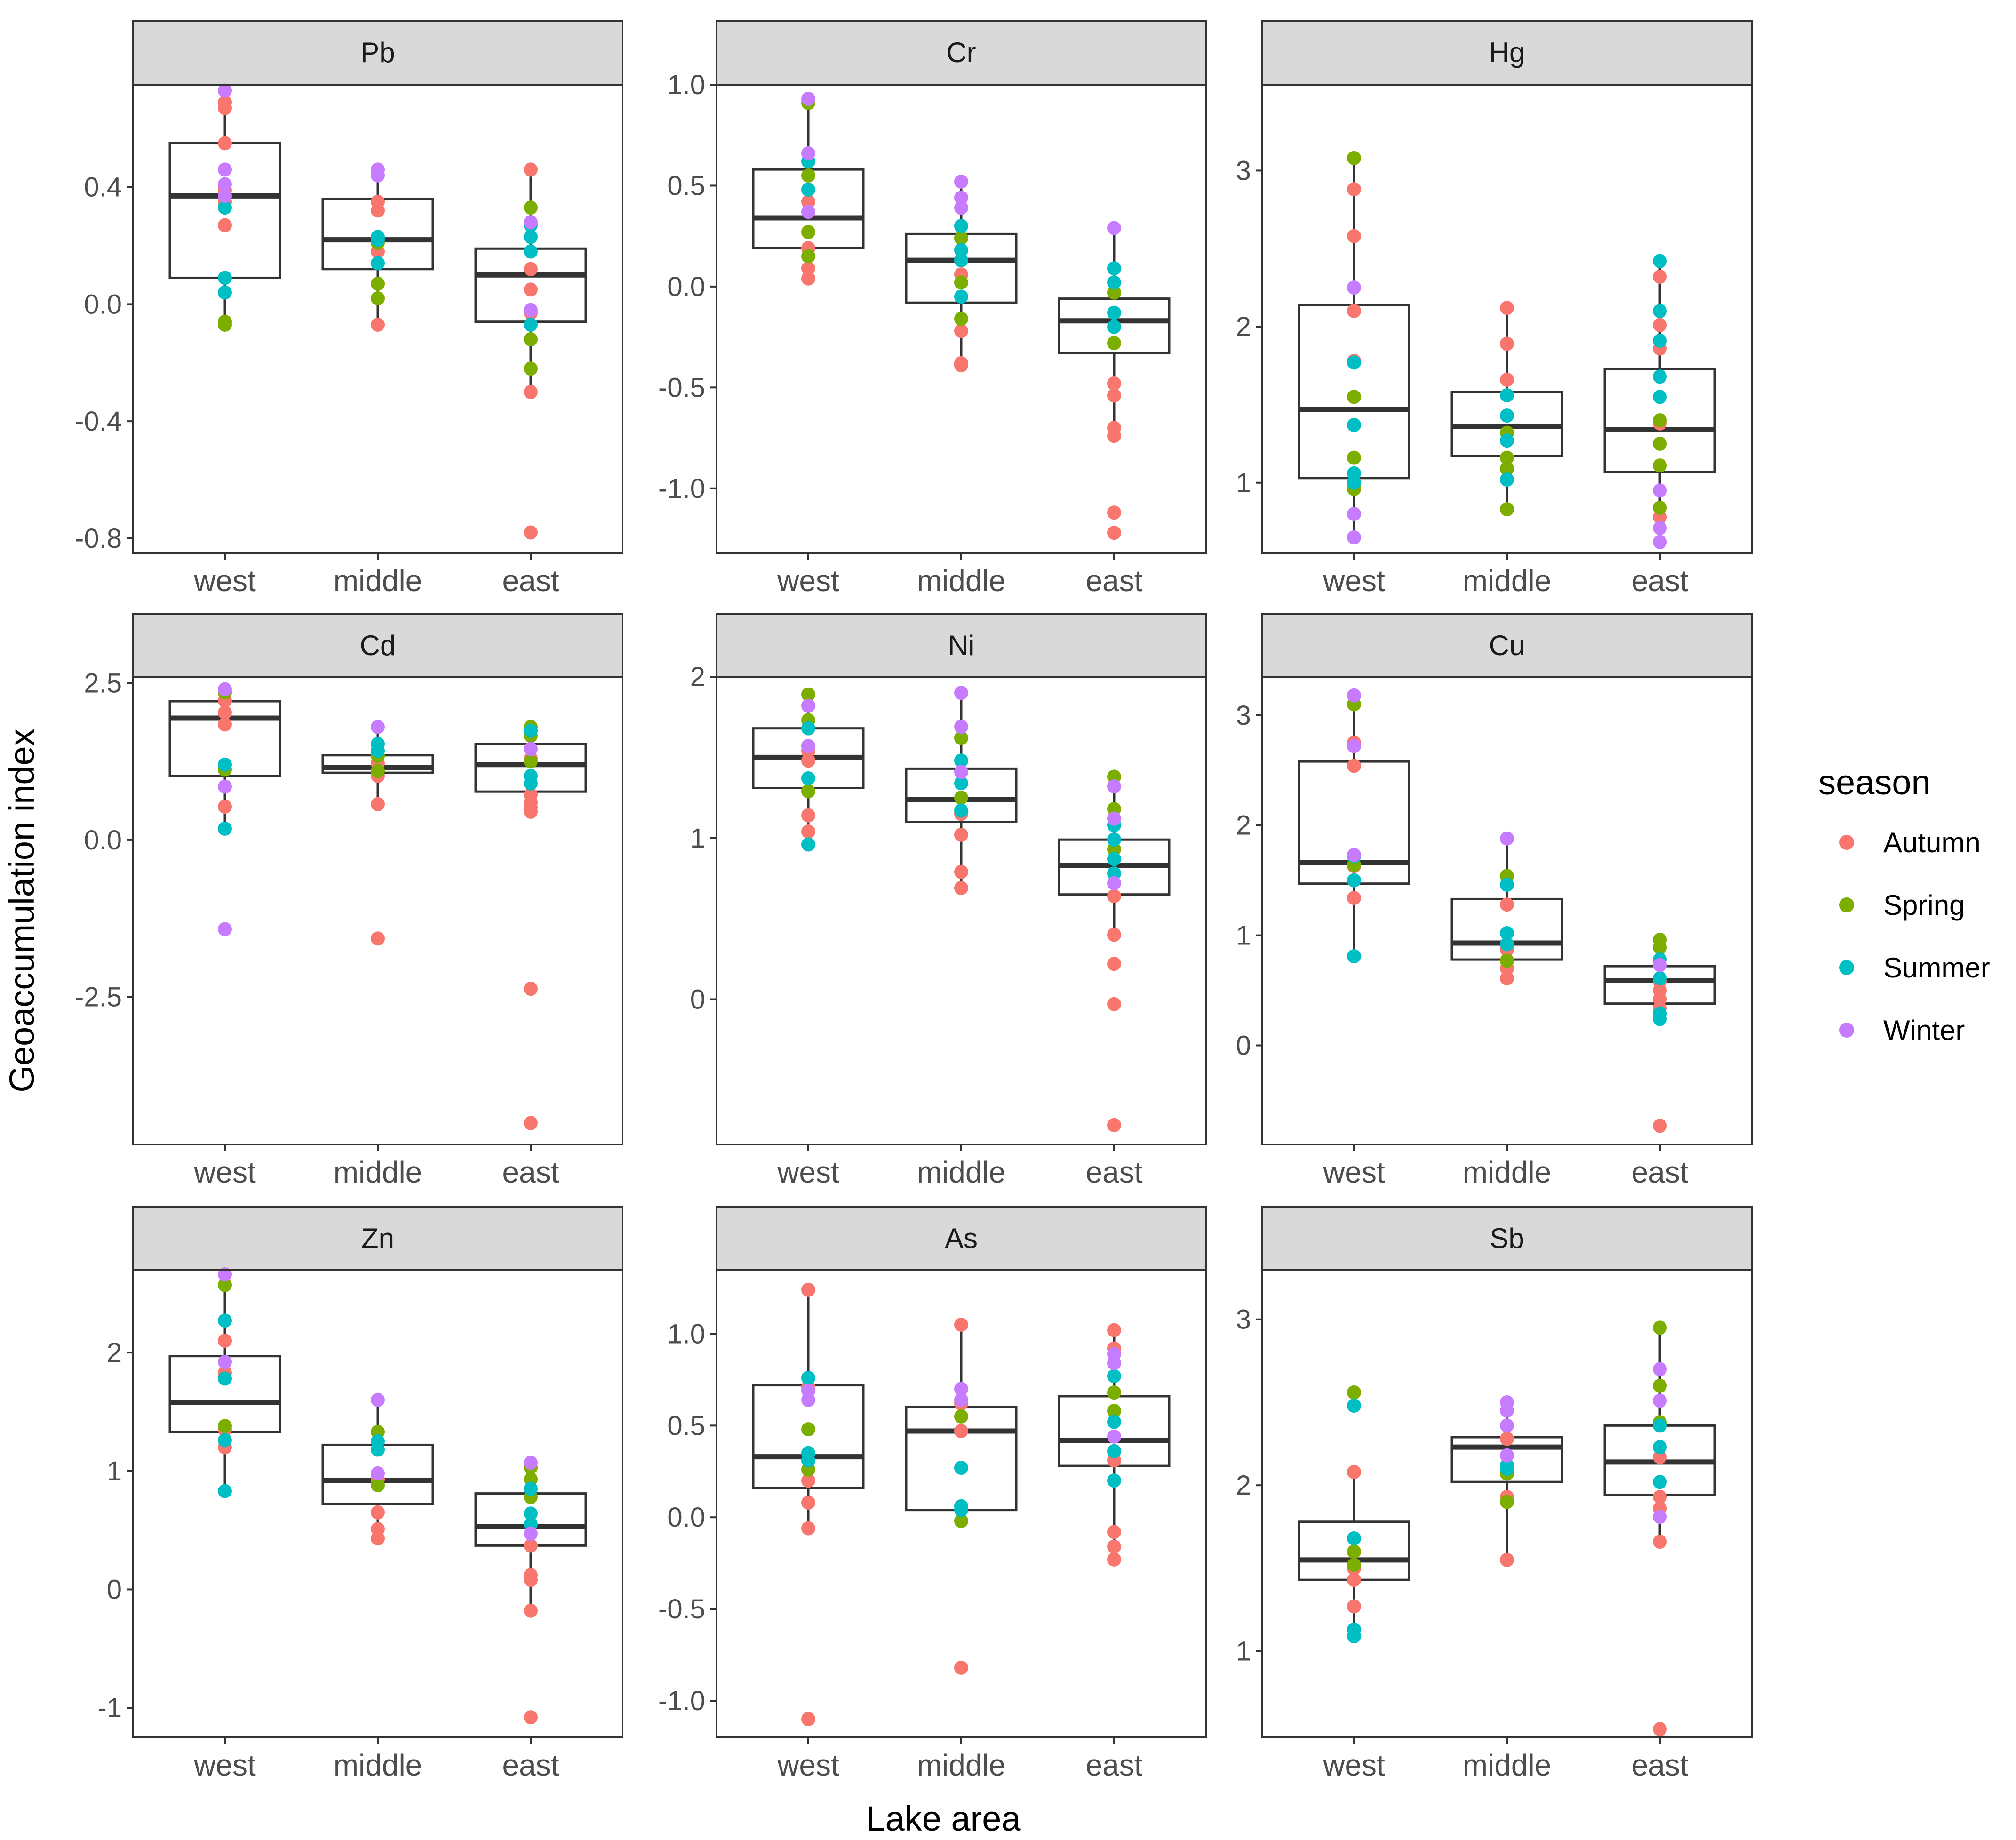  Describe the element at coordinates (1354, 347) in the screenshot. I see `box-hg-west` at that location.